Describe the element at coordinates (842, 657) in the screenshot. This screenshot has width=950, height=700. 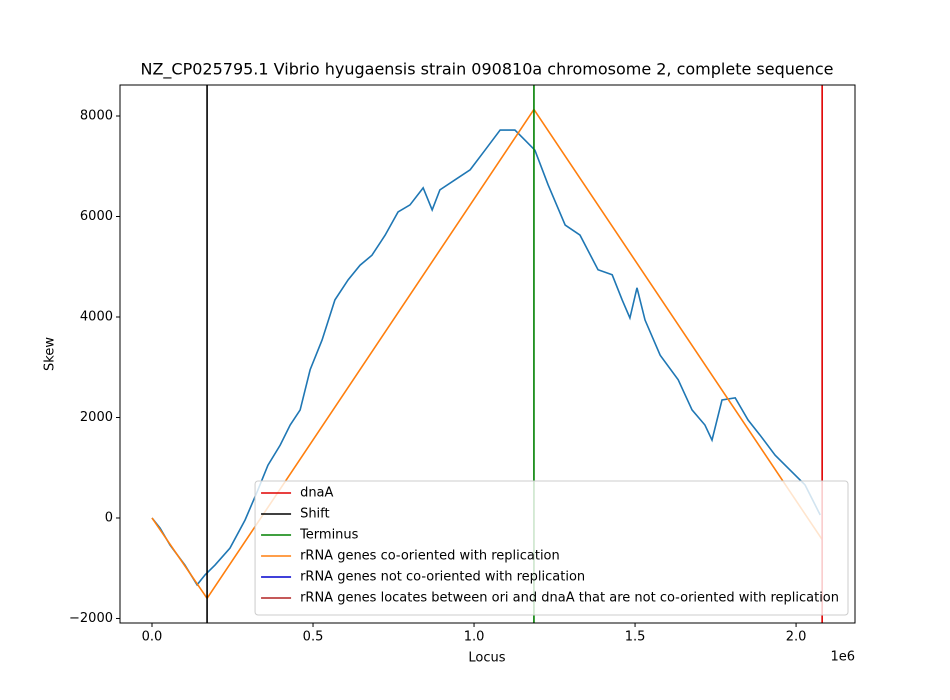
I see `x-offset-label: 1e6` at that location.